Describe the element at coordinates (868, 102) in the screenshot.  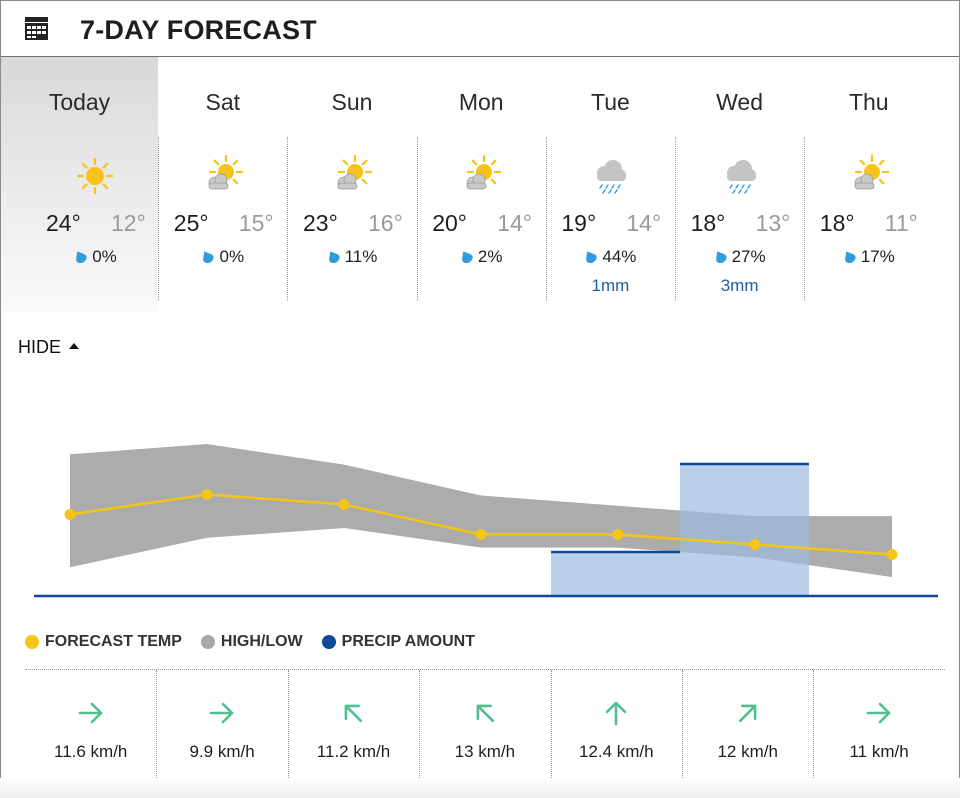
I see `day-name: Thu` at that location.